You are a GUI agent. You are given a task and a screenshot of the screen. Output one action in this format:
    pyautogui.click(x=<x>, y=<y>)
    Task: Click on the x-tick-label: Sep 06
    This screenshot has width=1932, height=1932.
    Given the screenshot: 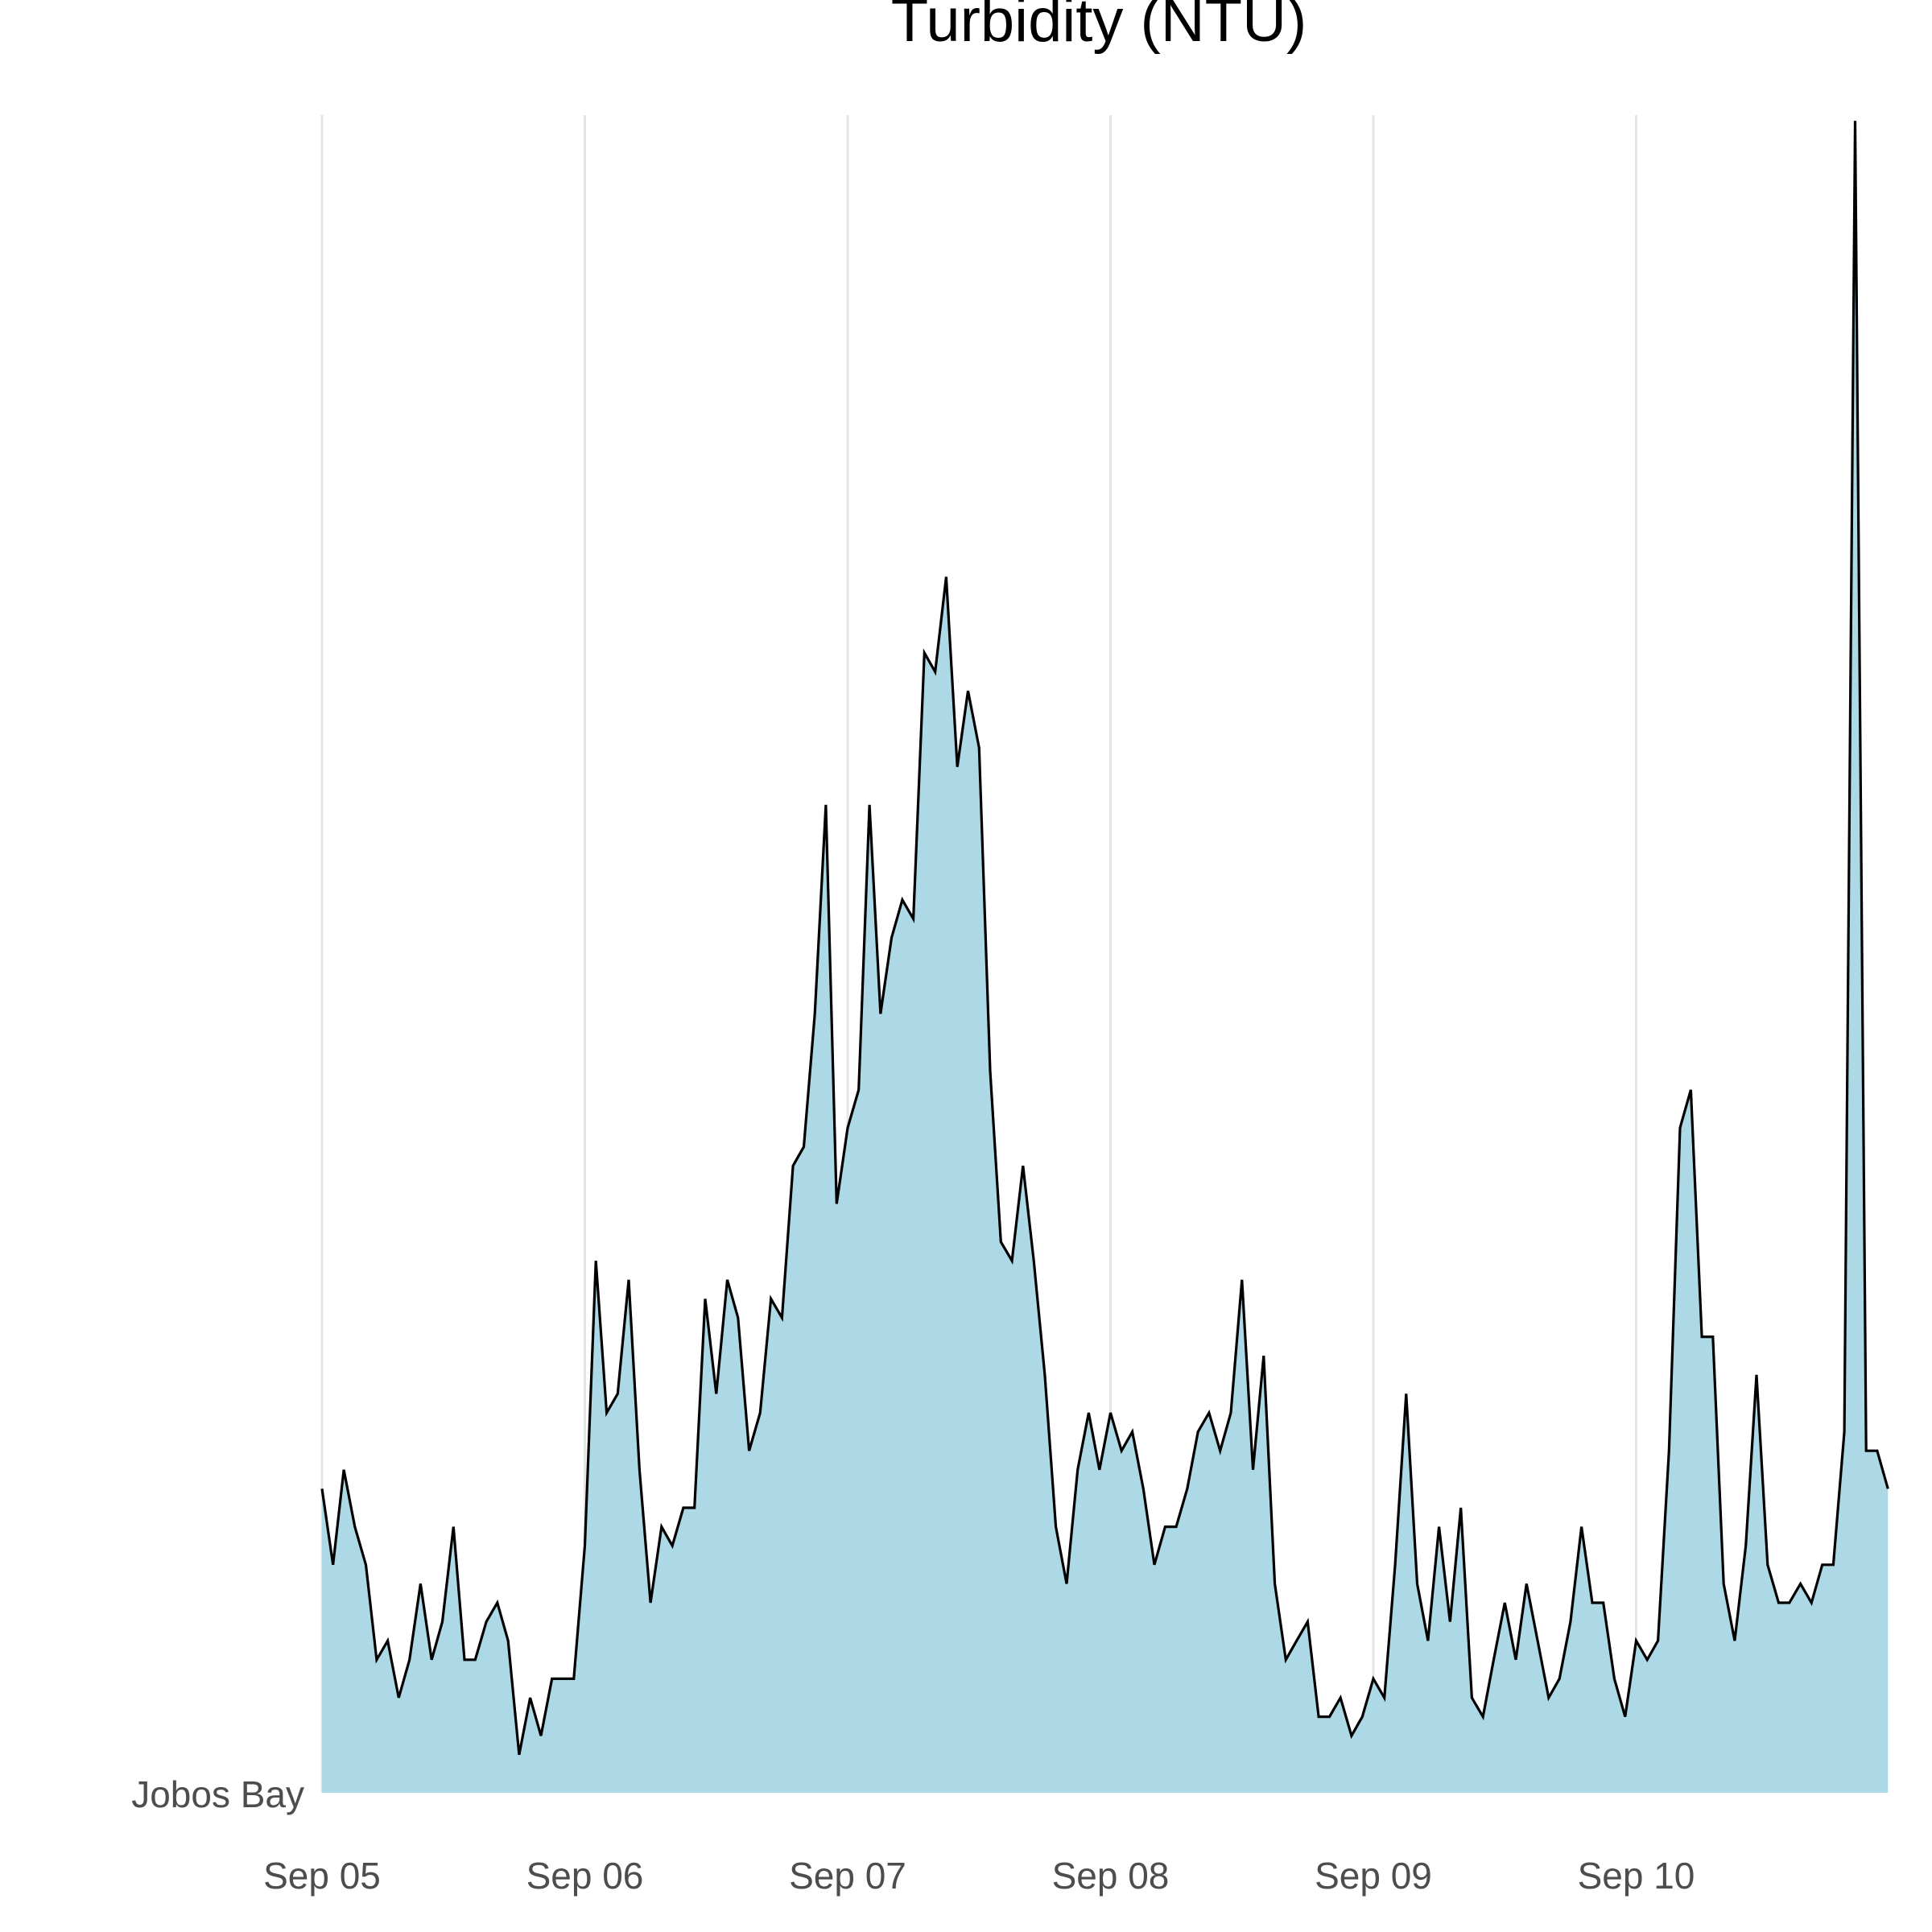 What is the action you would take?
    pyautogui.click(x=585, y=1876)
    